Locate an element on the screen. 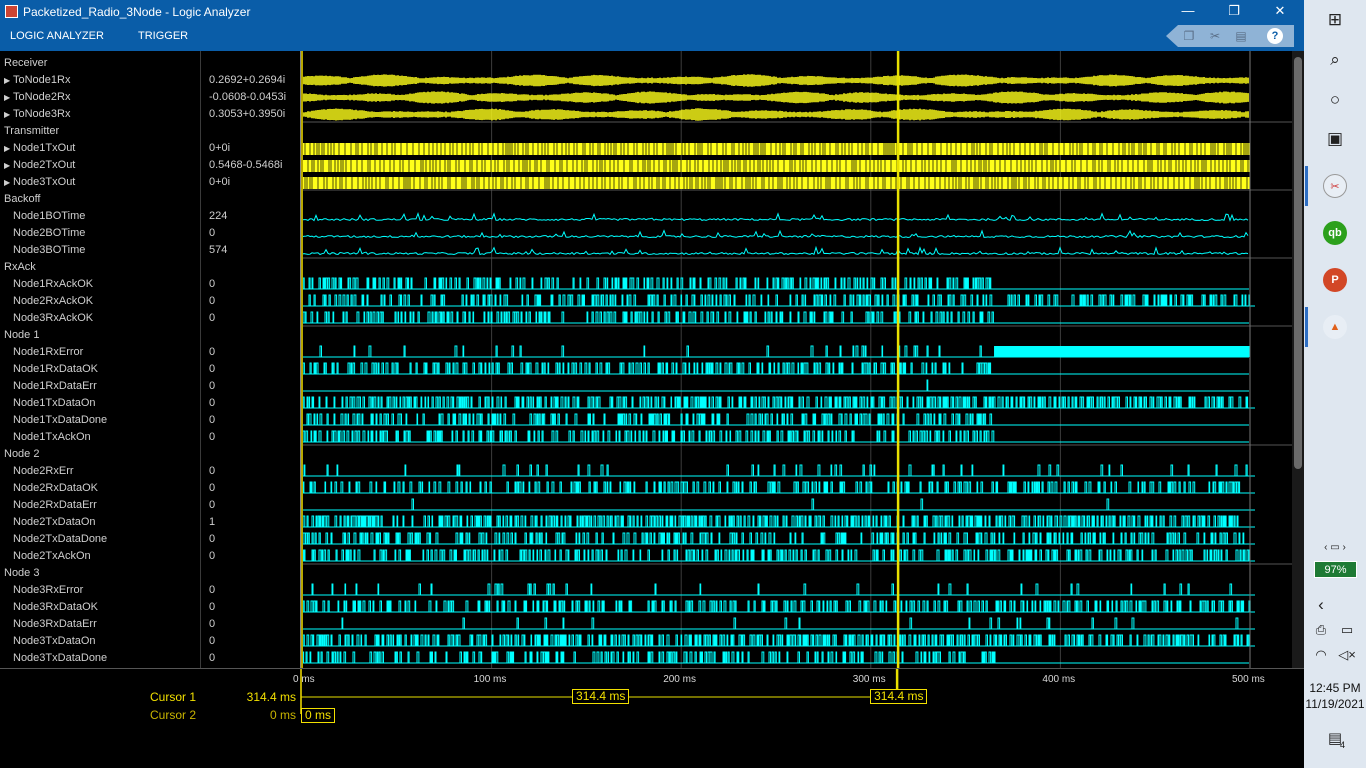 Image resolution: width=1366 pixels, height=768 pixels. waveform-Node3BOTime is located at coordinates (775, 250).